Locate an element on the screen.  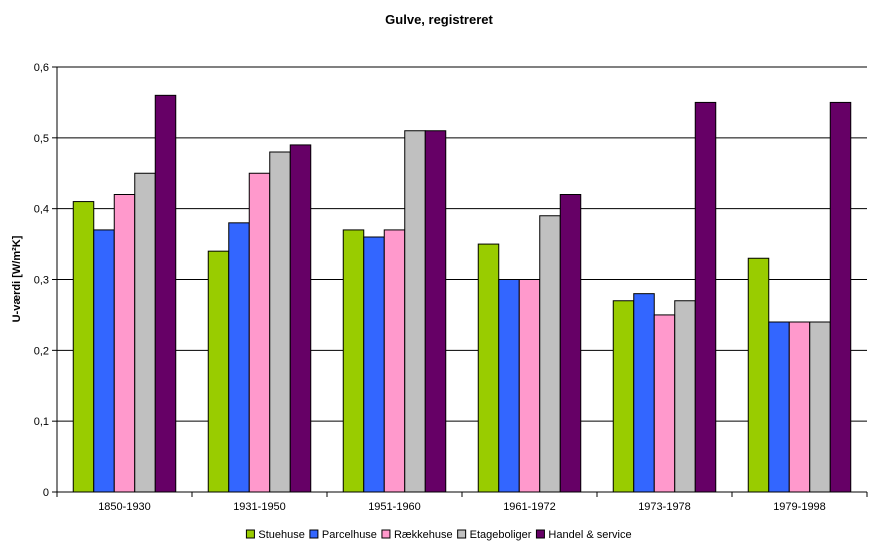
bar-handel-service-1973-1978 is located at coordinates (705, 297).